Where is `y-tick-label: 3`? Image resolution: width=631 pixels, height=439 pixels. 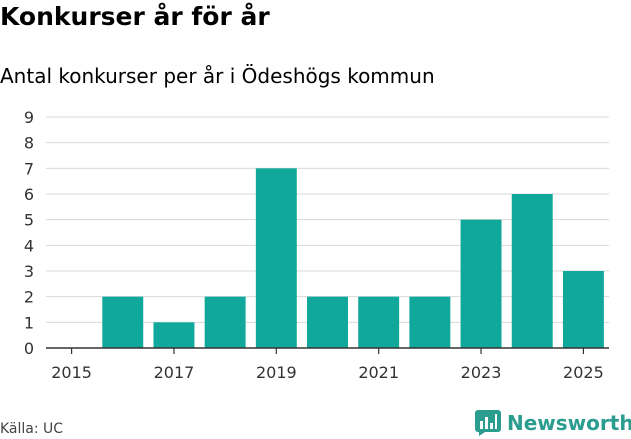 y-tick-label: 3 is located at coordinates (29, 271).